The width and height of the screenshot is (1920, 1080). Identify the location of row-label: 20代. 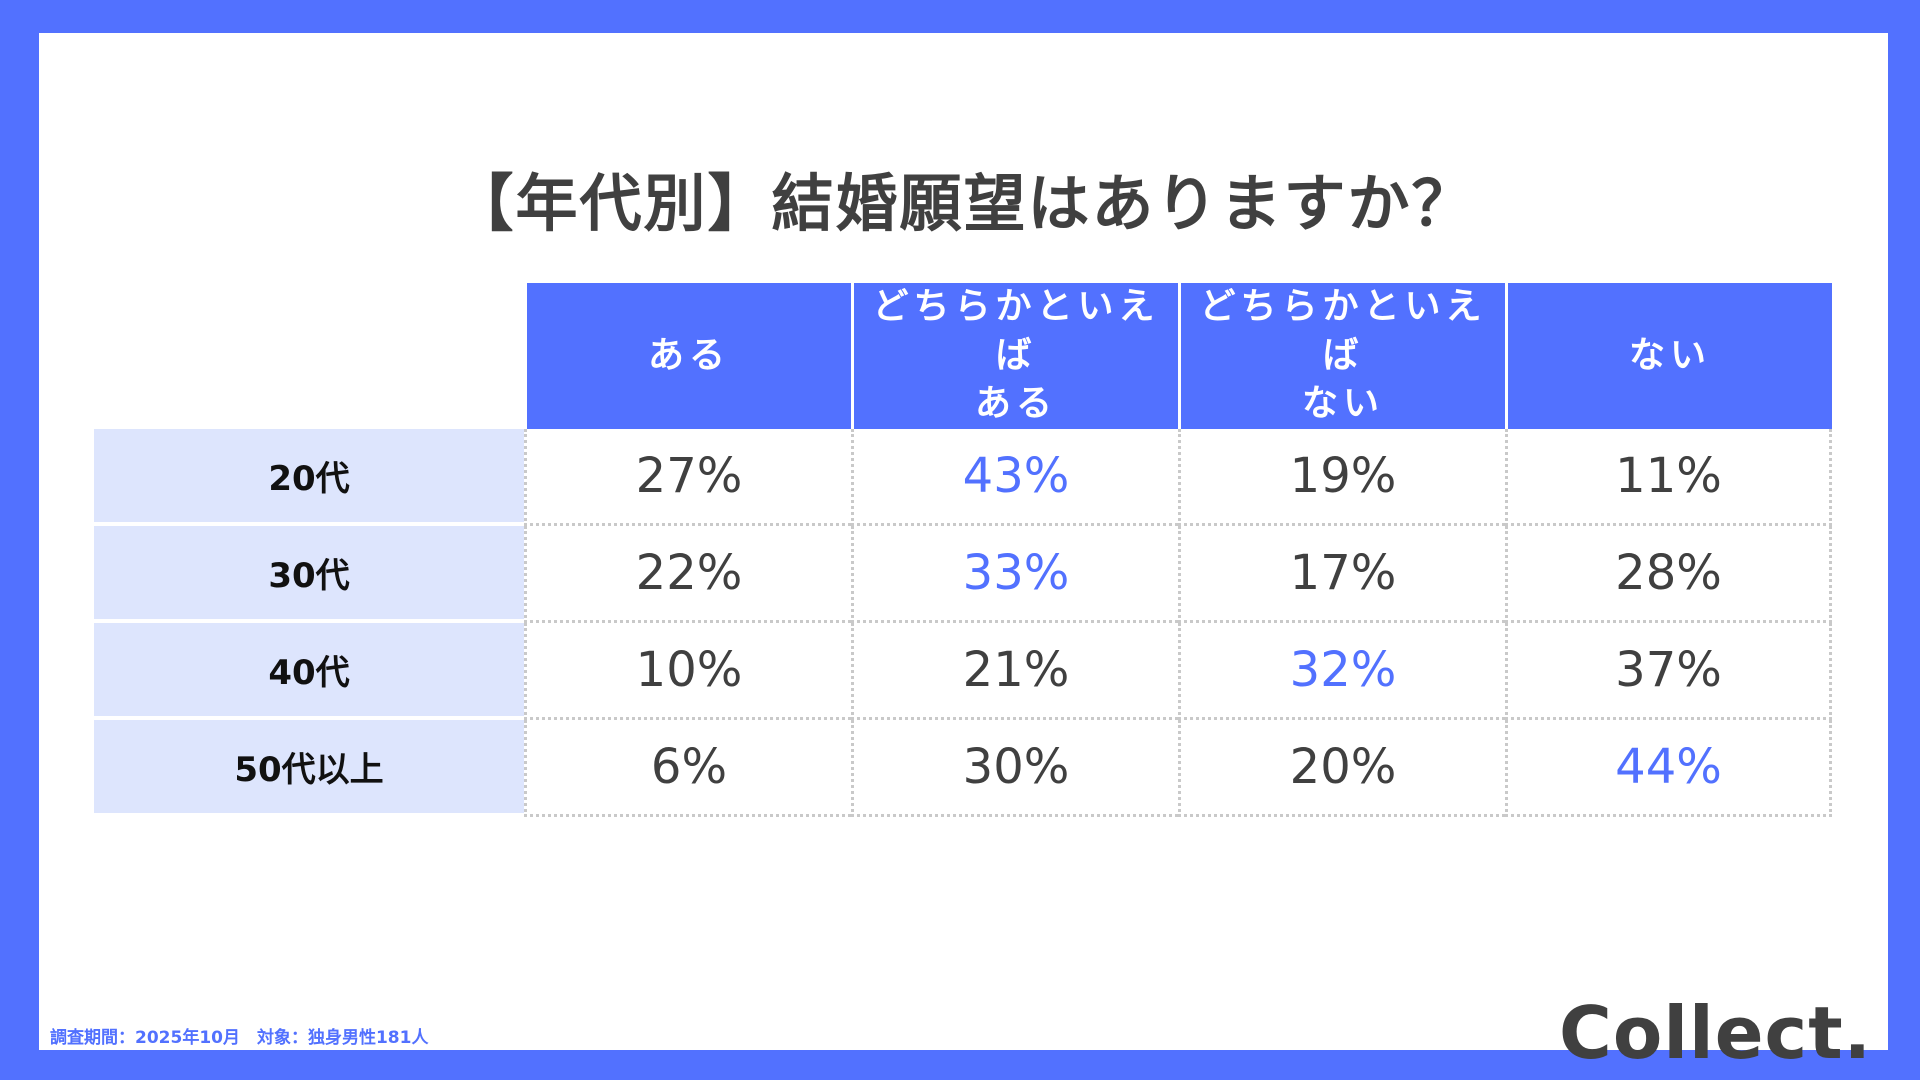
(309, 477).